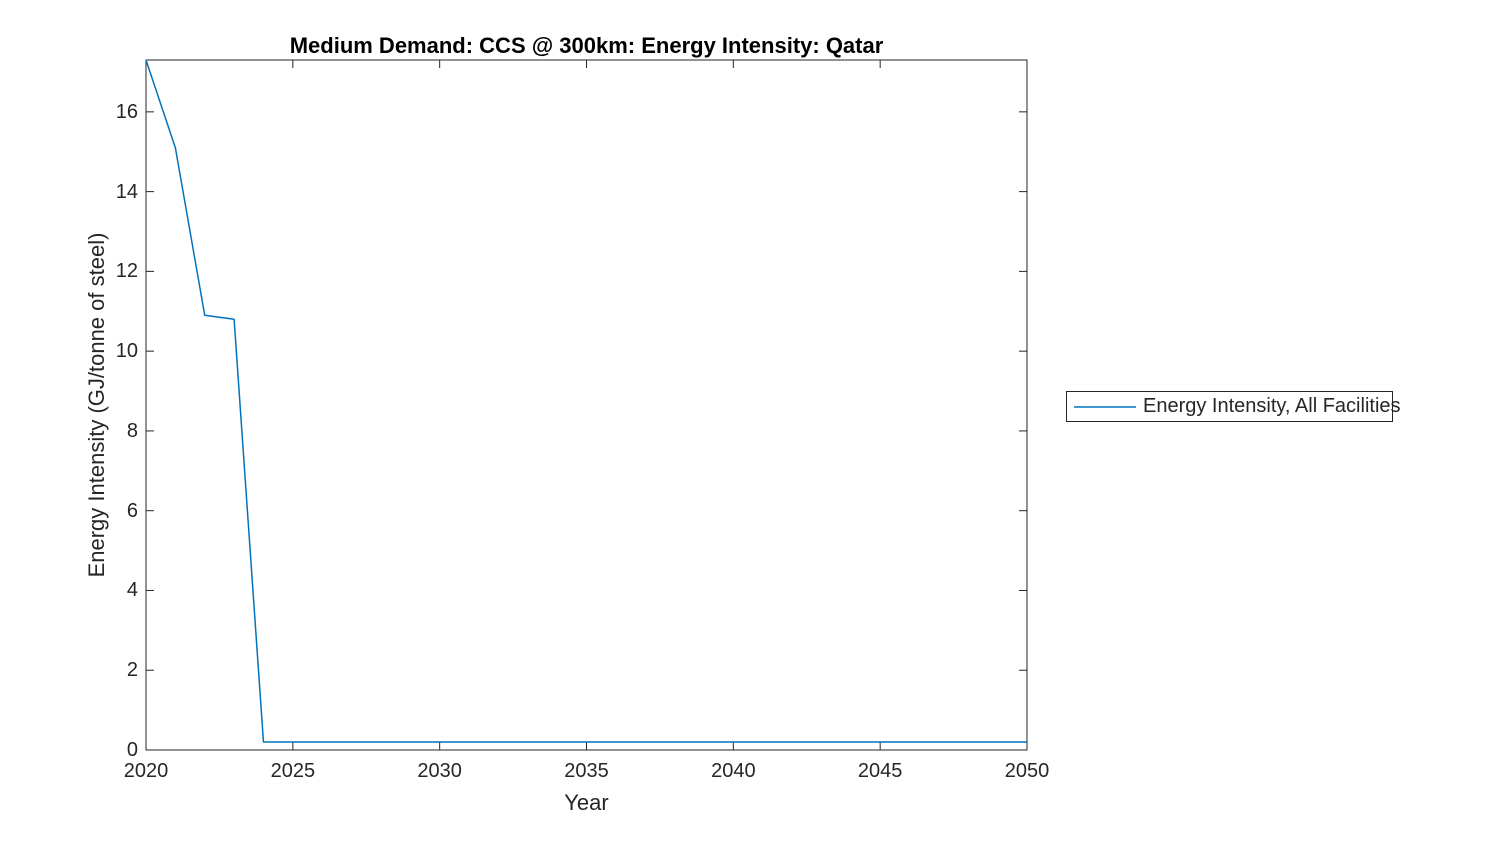 The height and width of the screenshot is (844, 1500). I want to click on y-tick-label: 16, so click(126, 111).